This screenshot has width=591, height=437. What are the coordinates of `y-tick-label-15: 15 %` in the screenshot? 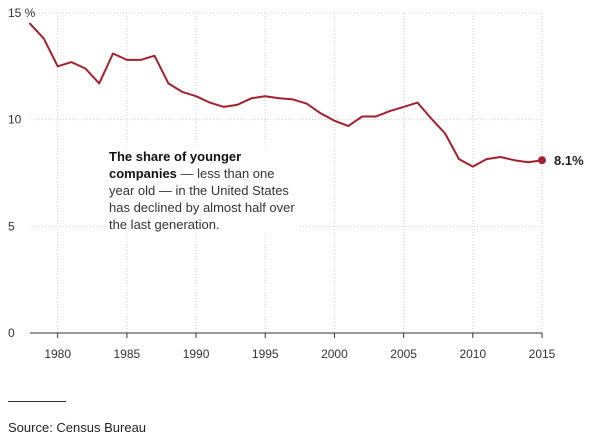 It's located at (22, 13).